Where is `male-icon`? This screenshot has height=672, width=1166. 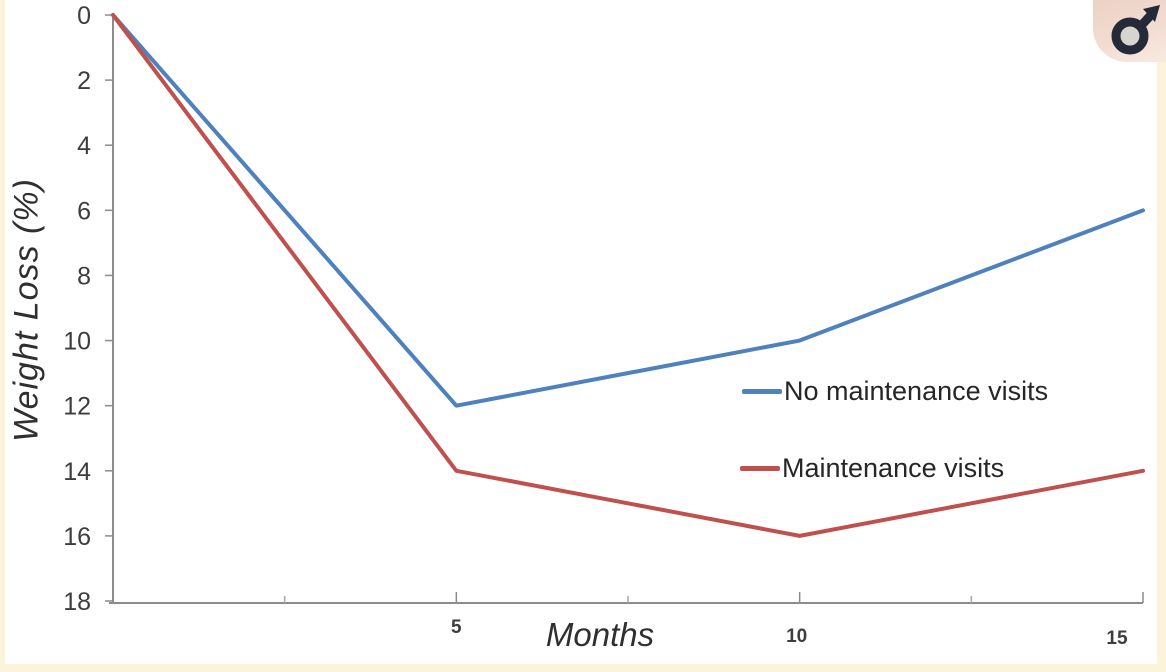
male-icon is located at coordinates (1135, 30).